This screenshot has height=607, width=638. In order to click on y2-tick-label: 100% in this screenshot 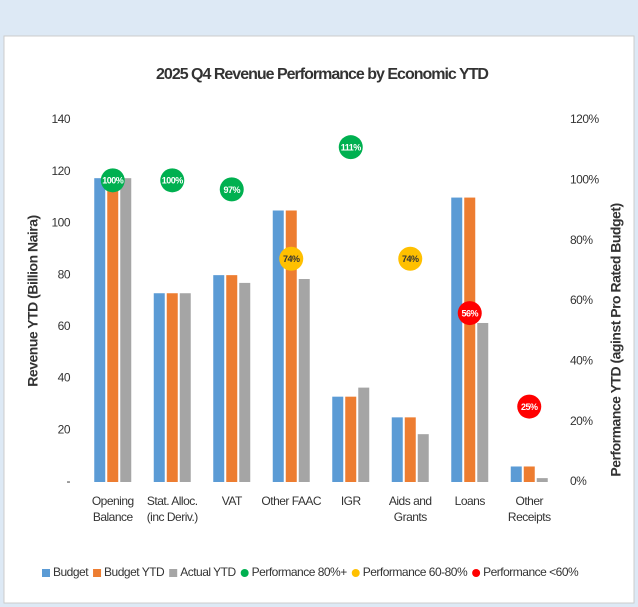, I will do `click(585, 180)`.